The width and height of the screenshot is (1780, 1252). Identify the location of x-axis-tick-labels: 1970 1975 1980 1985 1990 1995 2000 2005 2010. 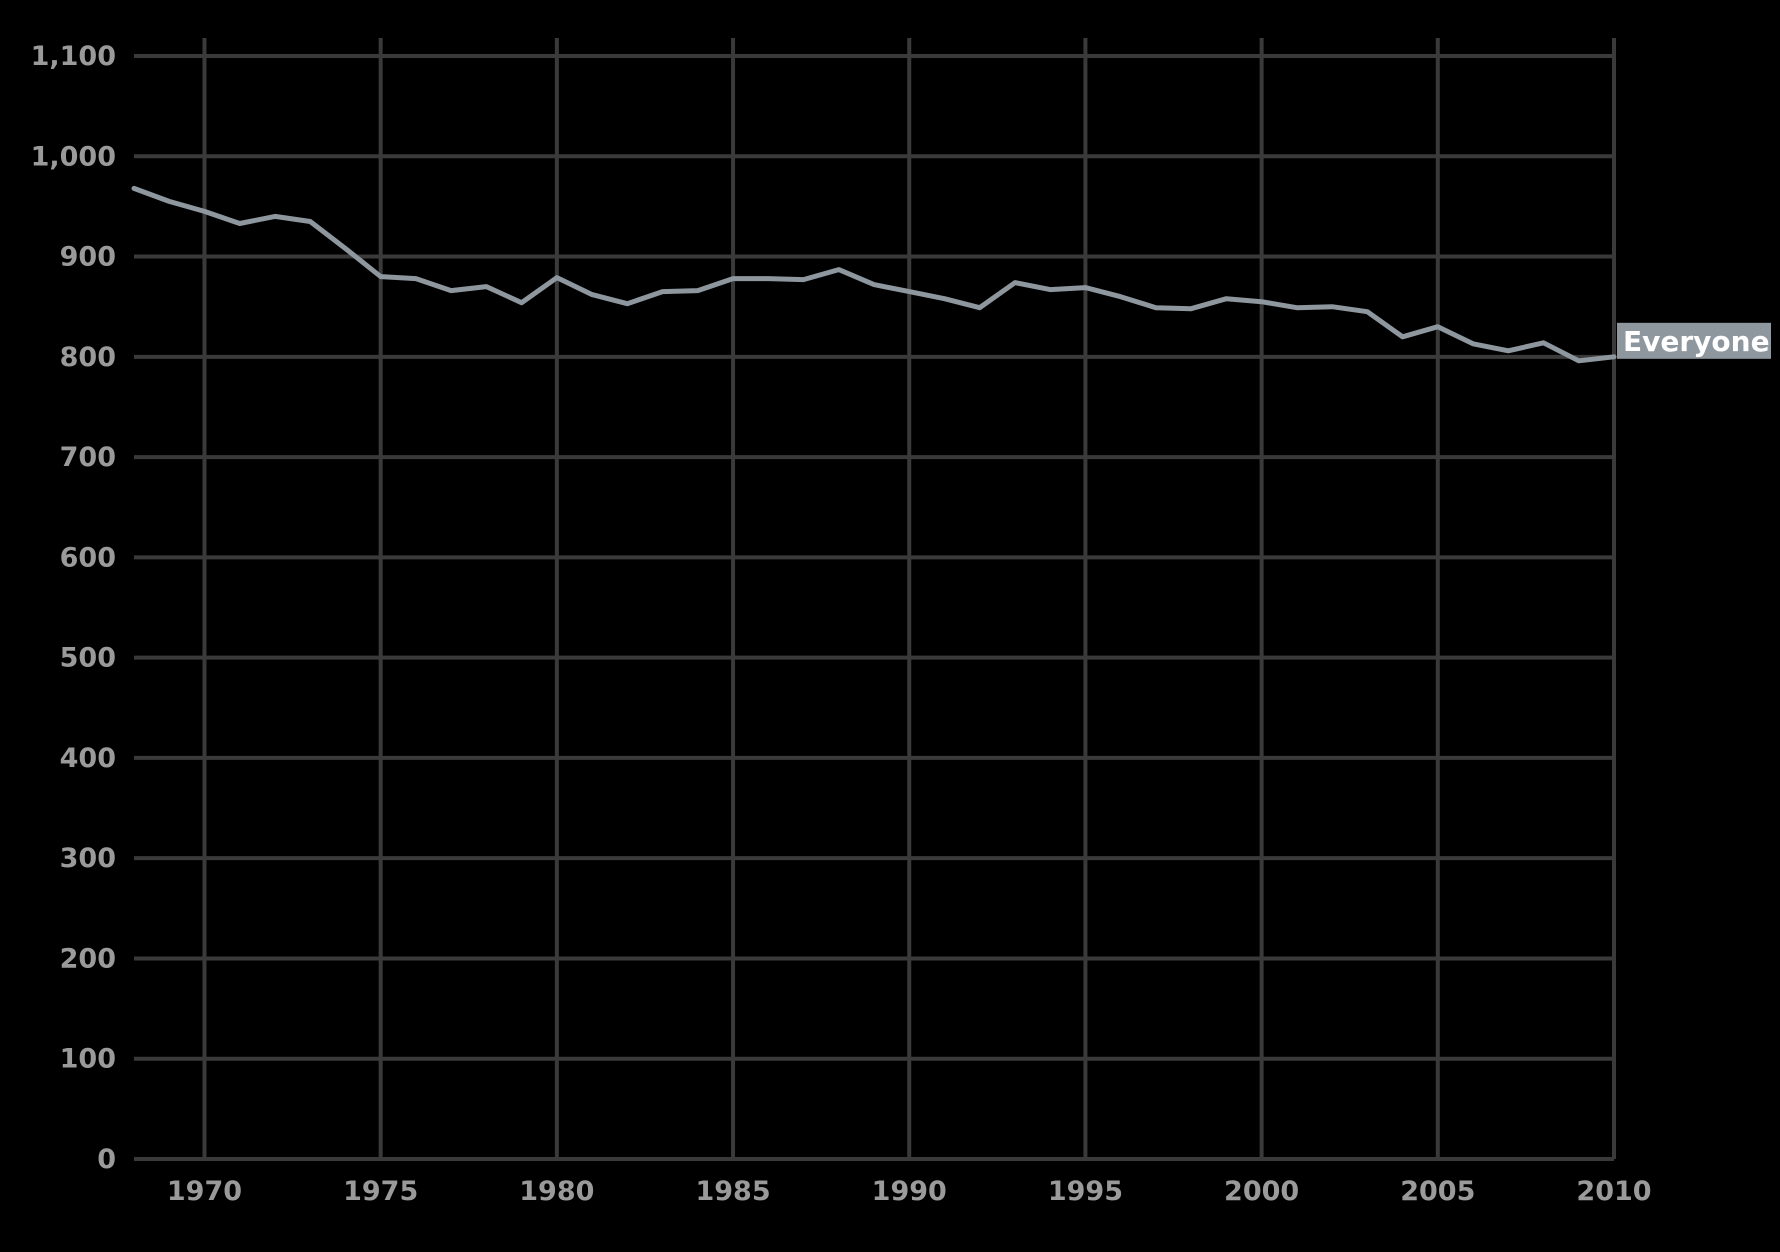
(909, 1191).